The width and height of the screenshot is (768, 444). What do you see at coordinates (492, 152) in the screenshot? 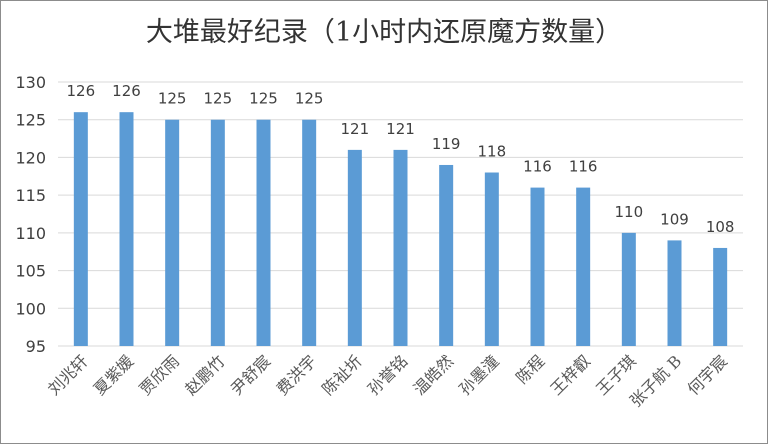
I see `data-label: 118` at bounding box center [492, 152].